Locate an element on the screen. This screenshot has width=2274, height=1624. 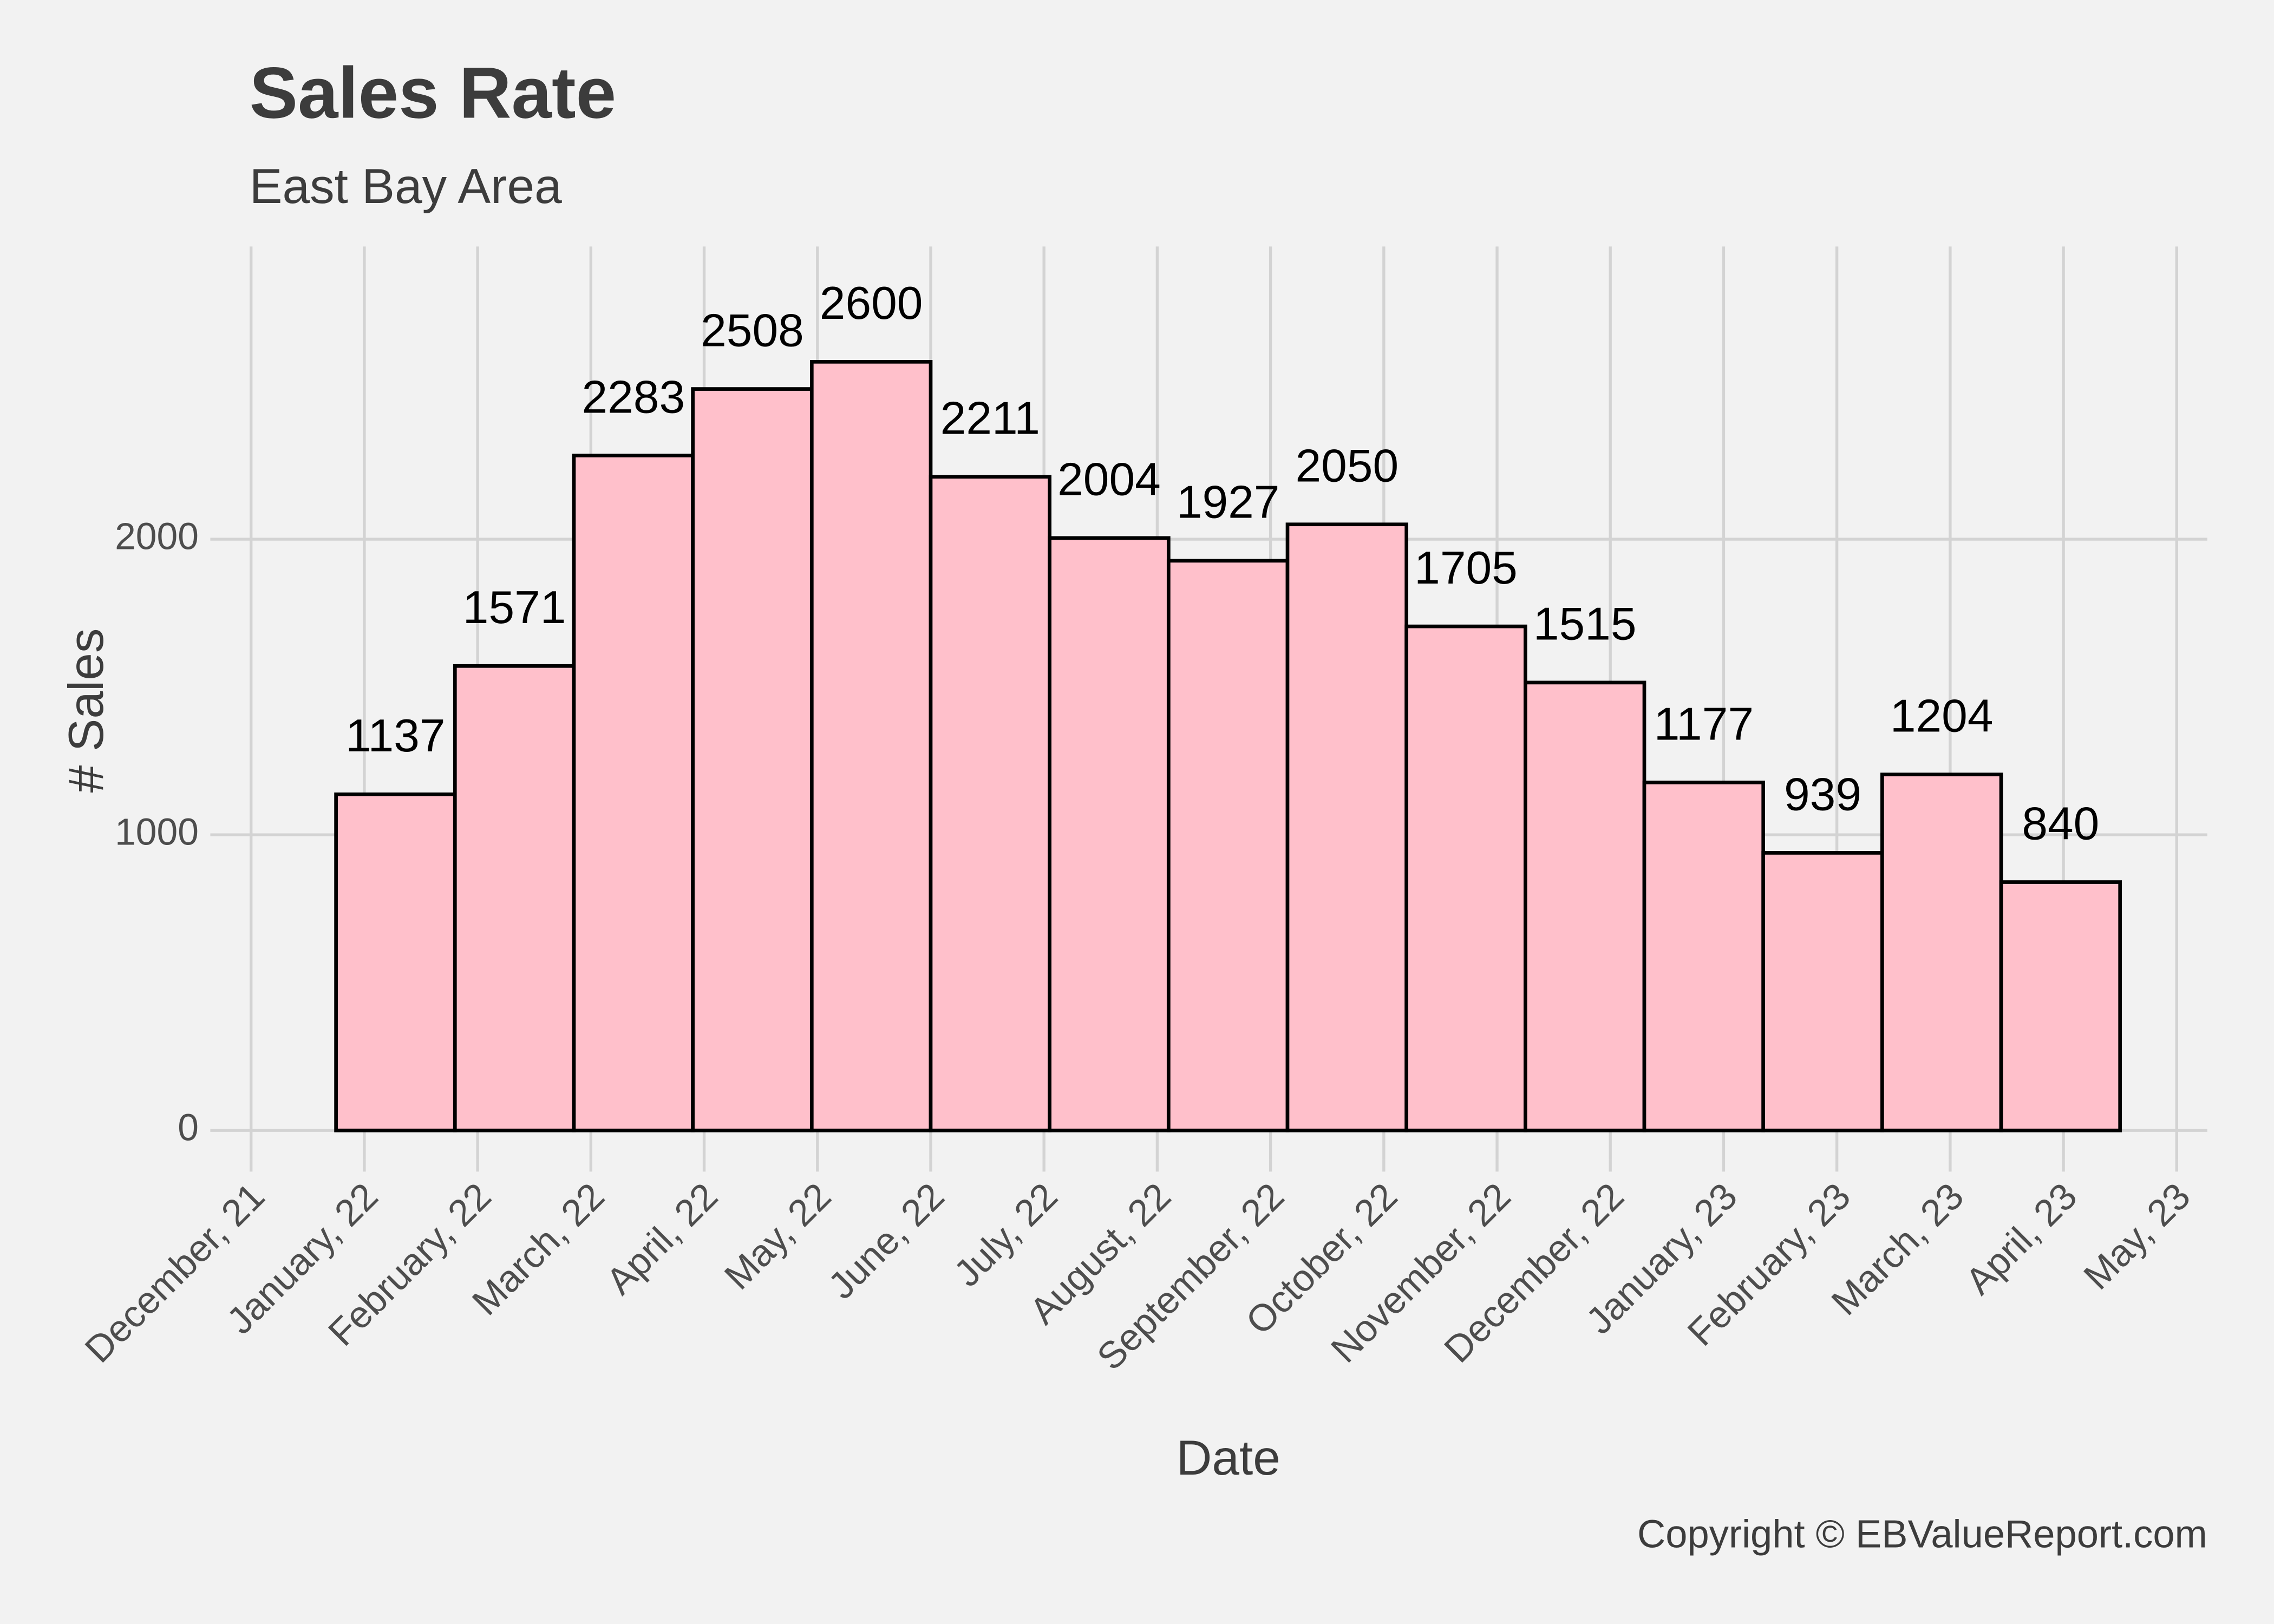
data-label: 840 is located at coordinates (2061, 823).